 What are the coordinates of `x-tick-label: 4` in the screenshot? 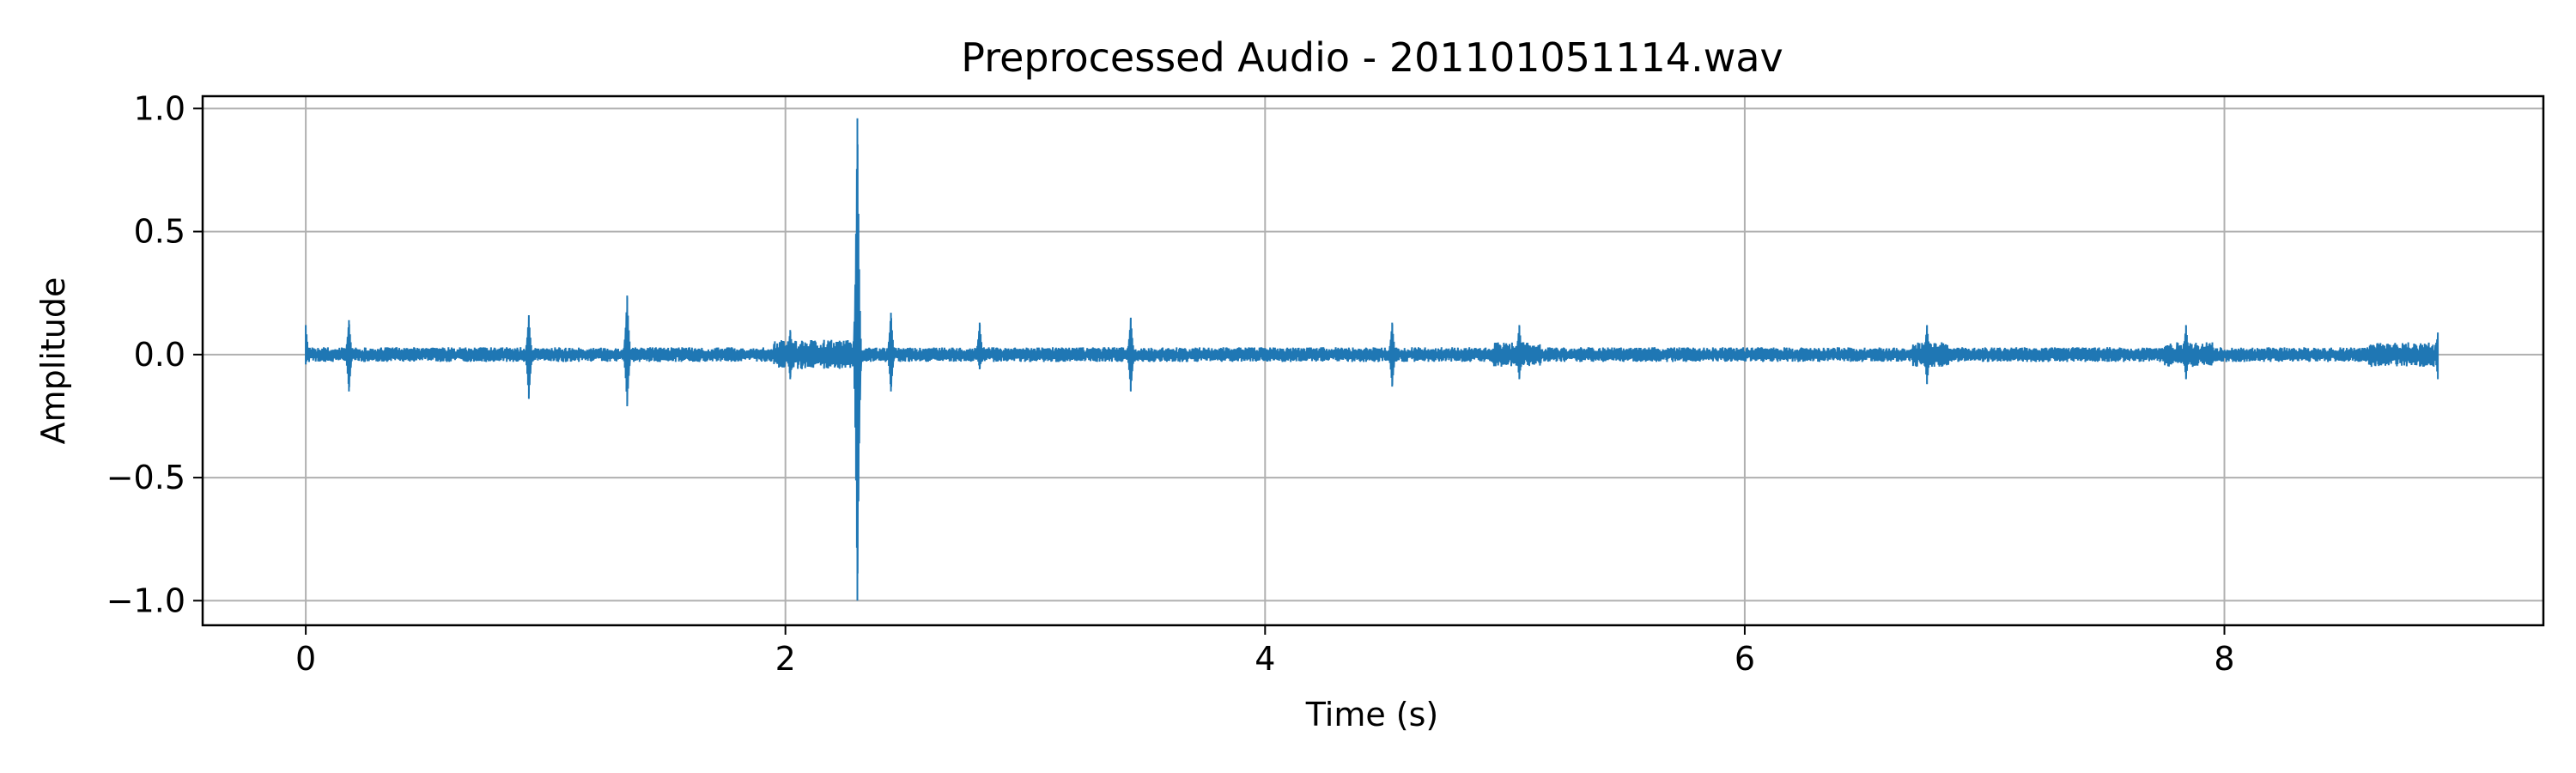 It's located at (1265, 659).